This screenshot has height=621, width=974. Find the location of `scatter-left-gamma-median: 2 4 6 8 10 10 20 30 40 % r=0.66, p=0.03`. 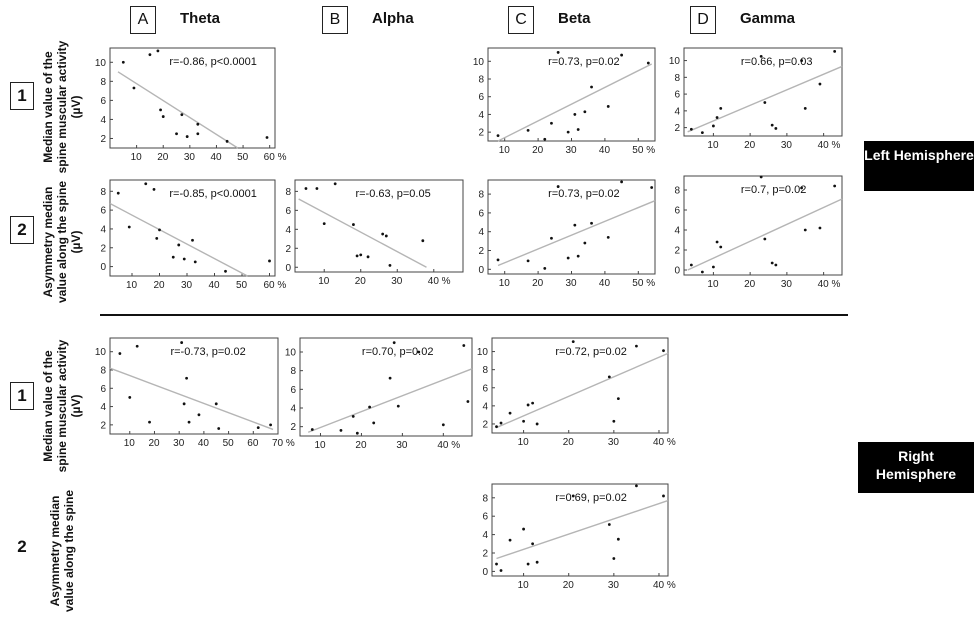

scatter-left-gamma-median: 2 4 6 8 10 10 20 30 40 % r=0.66, p=0.03 is located at coordinates (756, 99).